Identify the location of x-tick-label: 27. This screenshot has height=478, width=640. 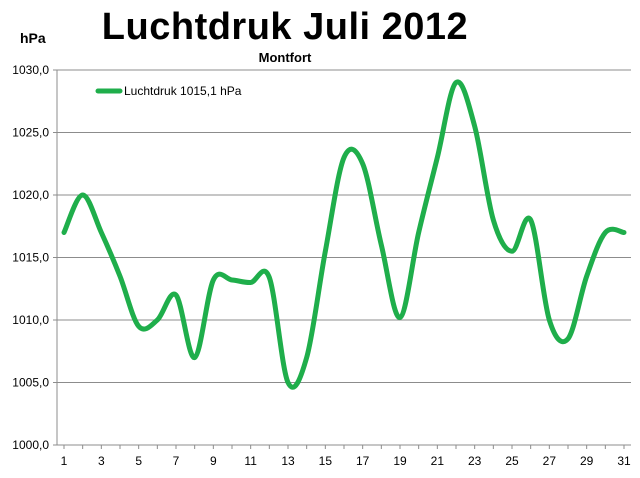
(550, 461).